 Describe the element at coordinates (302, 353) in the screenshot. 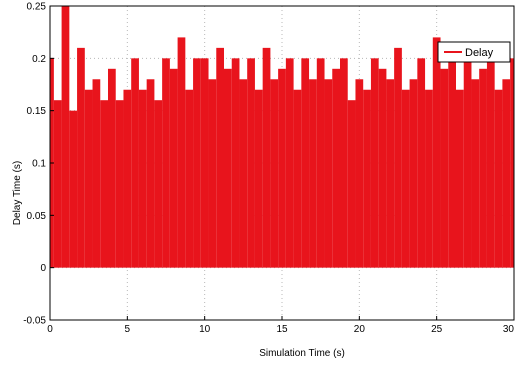

I see `x-axis-label: Simulation Time (s)` at that location.